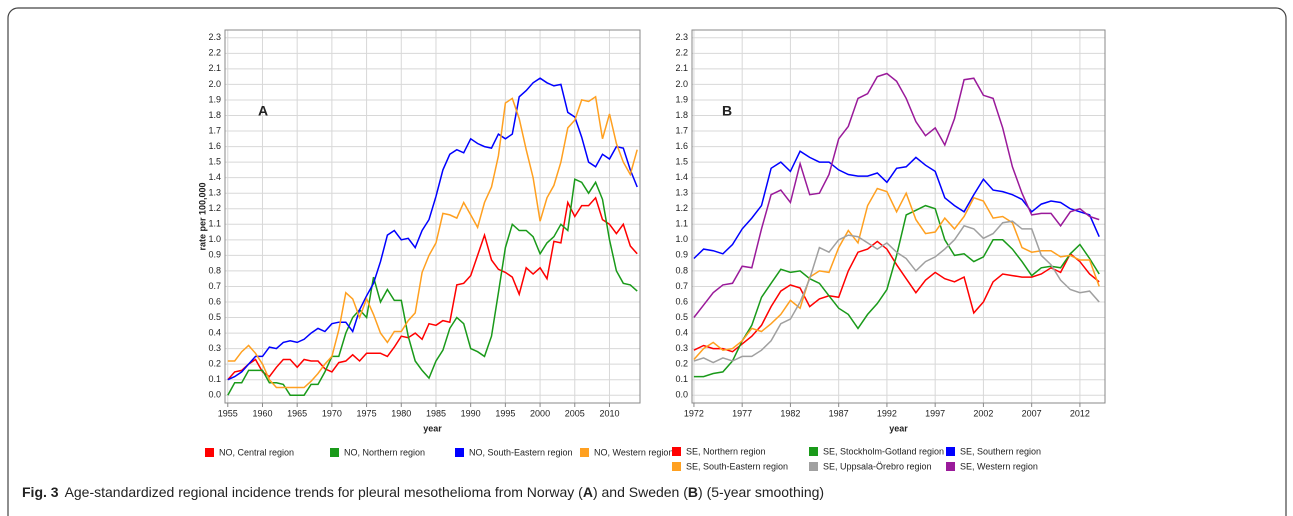  What do you see at coordinates (726, 451) in the screenshot?
I see `legend-label: SE, Northern region` at bounding box center [726, 451].